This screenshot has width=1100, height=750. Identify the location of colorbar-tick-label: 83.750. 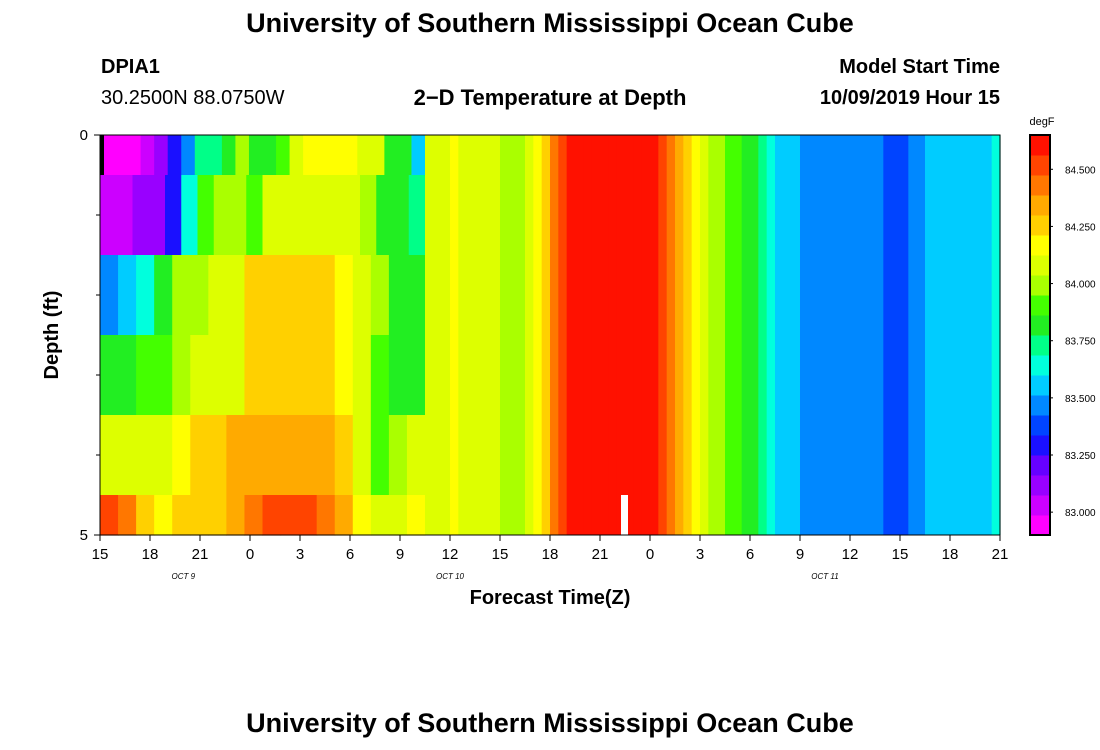
(1080, 342).